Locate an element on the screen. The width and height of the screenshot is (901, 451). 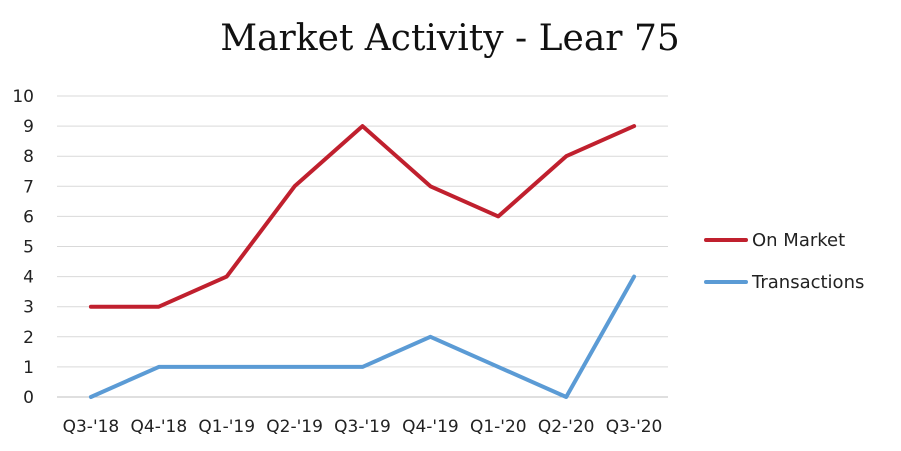
y-tick-label: 0 is located at coordinates (28, 398).